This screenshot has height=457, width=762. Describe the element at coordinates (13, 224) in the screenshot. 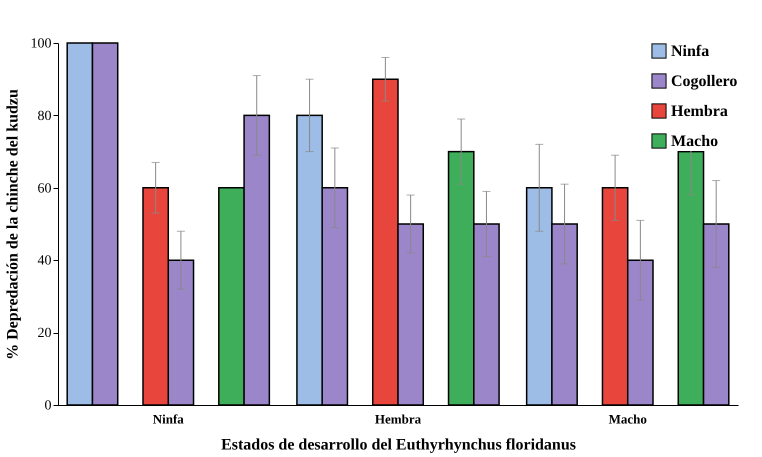

I see `y-axis-title: % Depredación de la chinche del kudzu` at that location.